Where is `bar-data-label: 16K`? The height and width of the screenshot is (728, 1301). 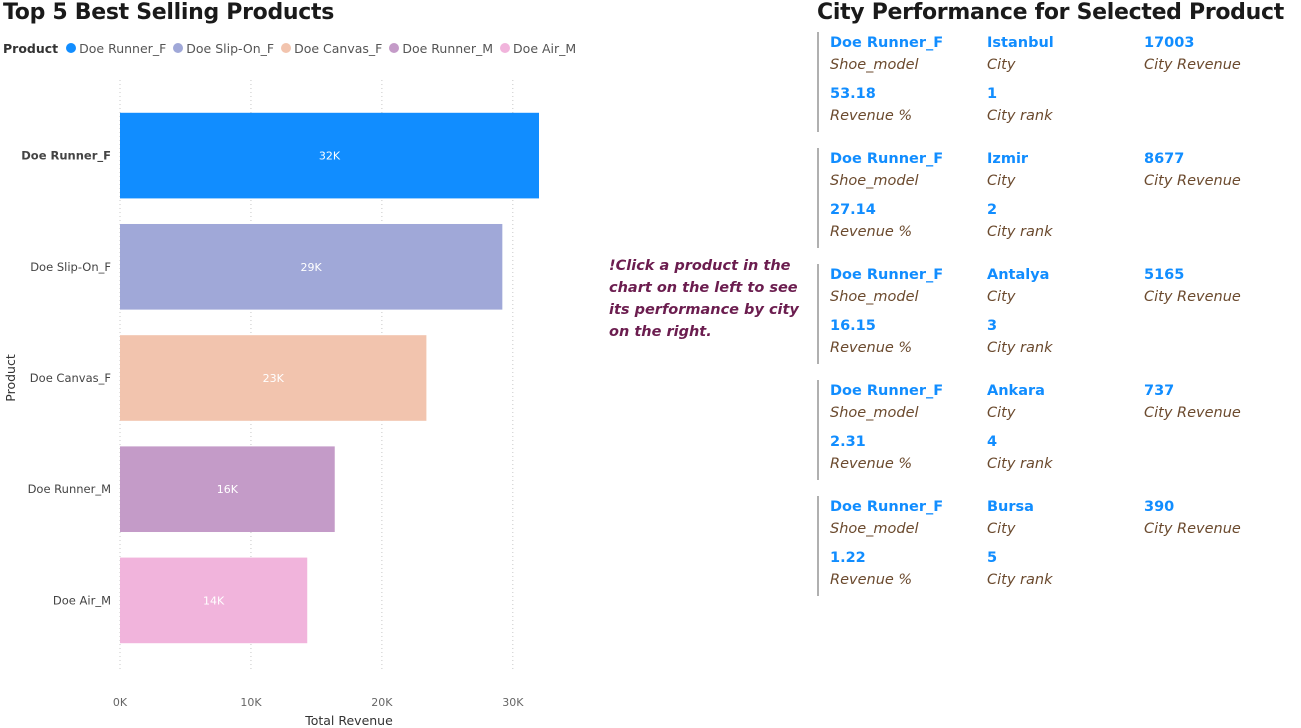
bar-data-label: 16K is located at coordinates (228, 489).